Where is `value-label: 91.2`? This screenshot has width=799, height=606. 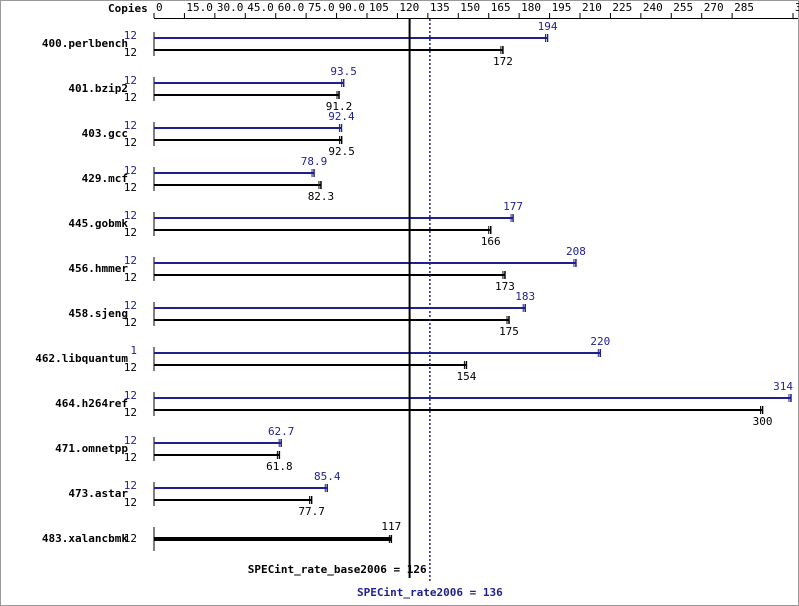 value-label: 91.2 is located at coordinates (339, 106).